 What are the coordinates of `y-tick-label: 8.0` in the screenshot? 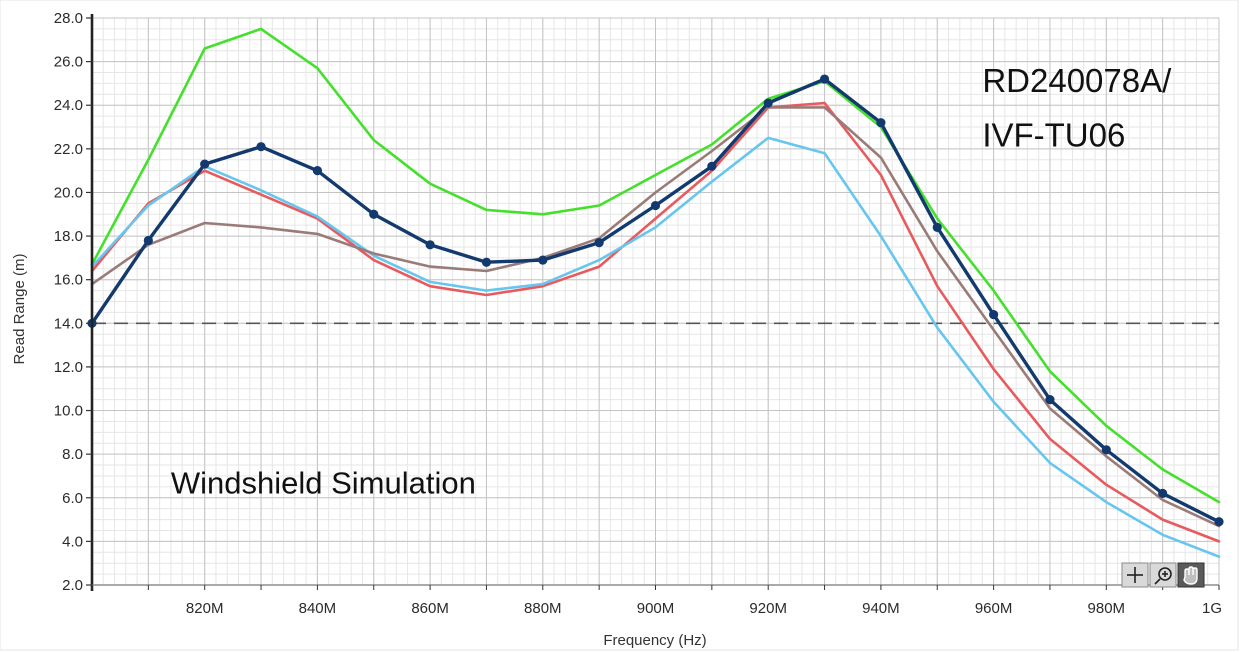 It's located at (72, 454).